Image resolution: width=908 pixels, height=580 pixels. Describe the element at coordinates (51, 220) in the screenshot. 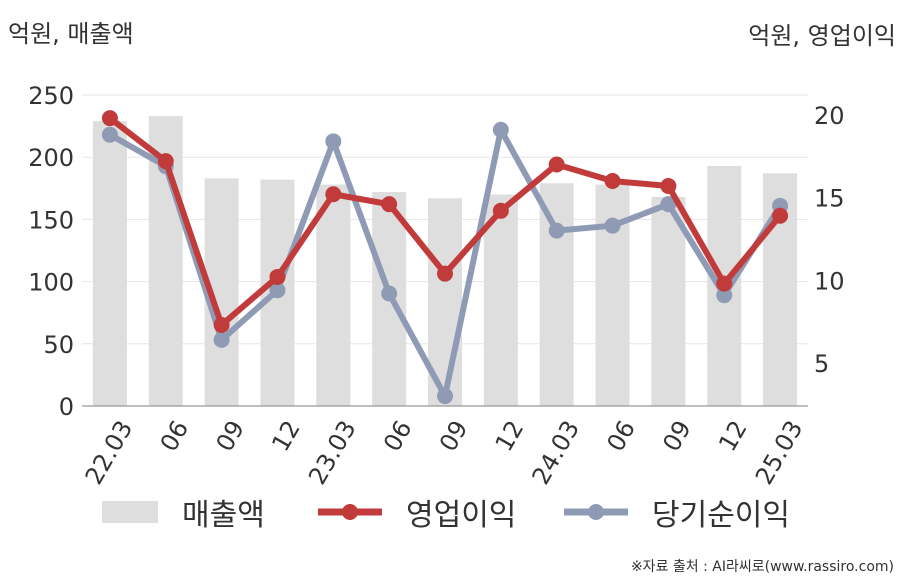

I see `y-left-tick-label: 150` at that location.